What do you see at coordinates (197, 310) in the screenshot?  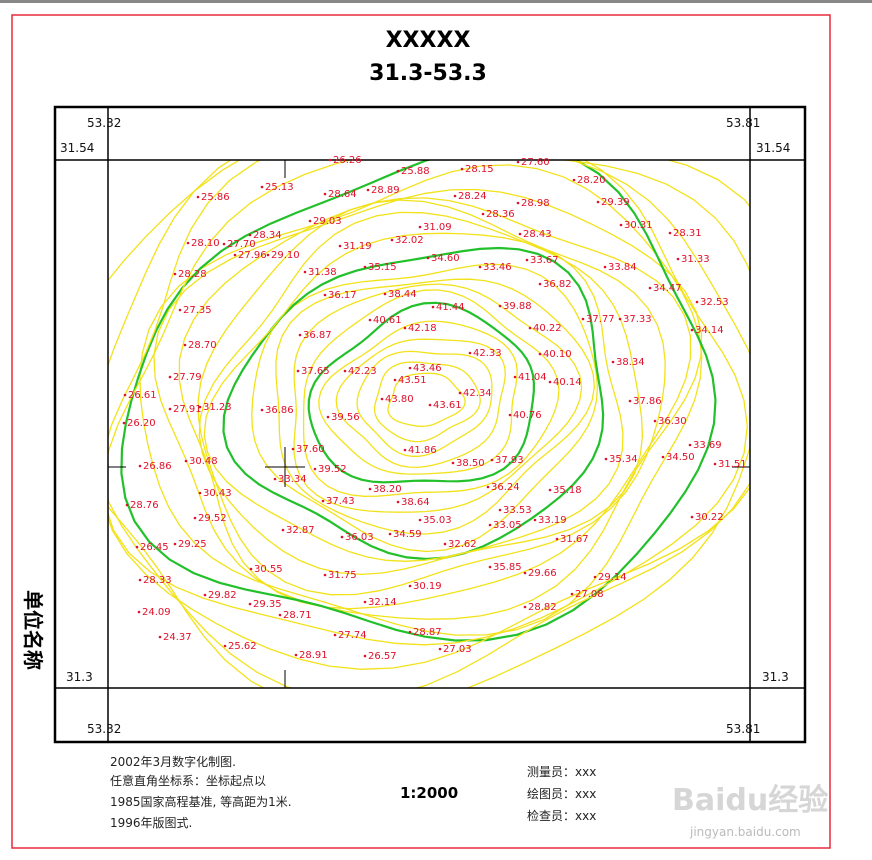 I see `spot-height: 27.35` at bounding box center [197, 310].